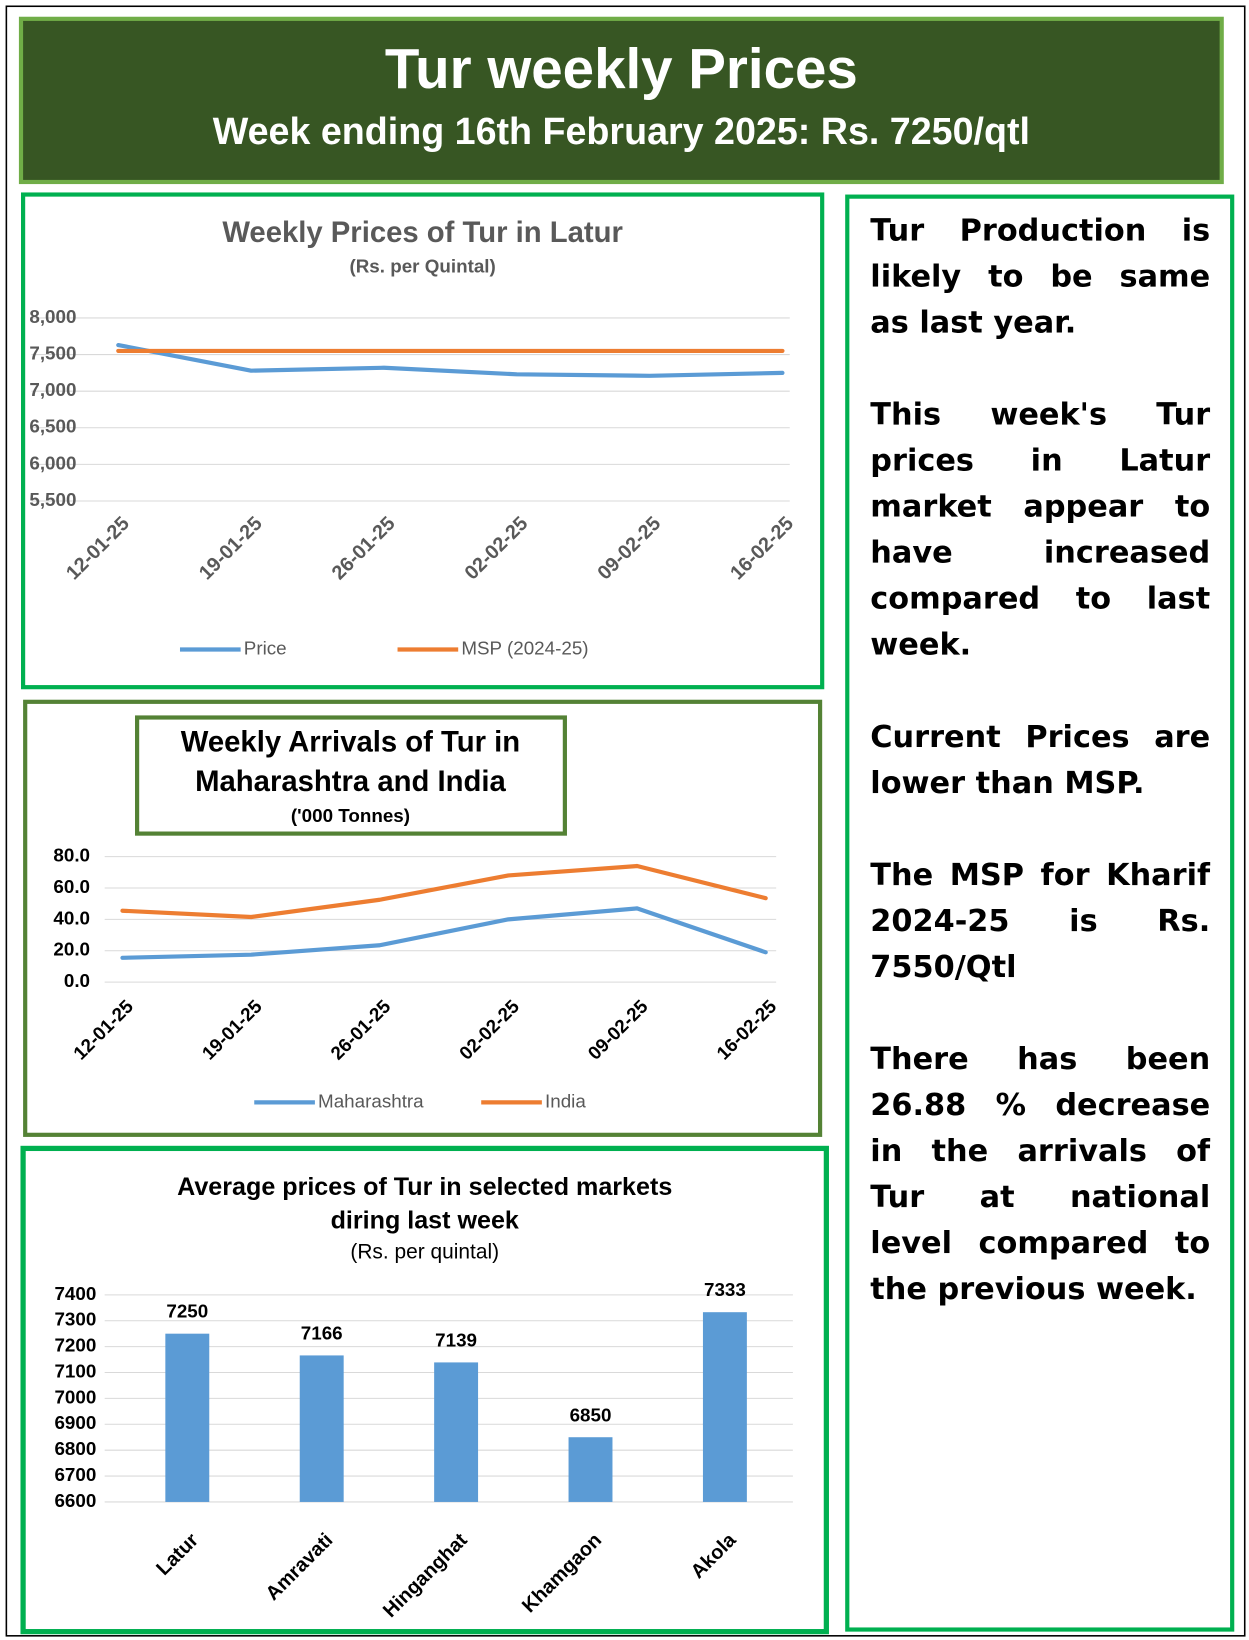 The height and width of the screenshot is (1640, 1249). Describe the element at coordinates (425, 1220) in the screenshot. I see `chart-title: diring last week` at that location.